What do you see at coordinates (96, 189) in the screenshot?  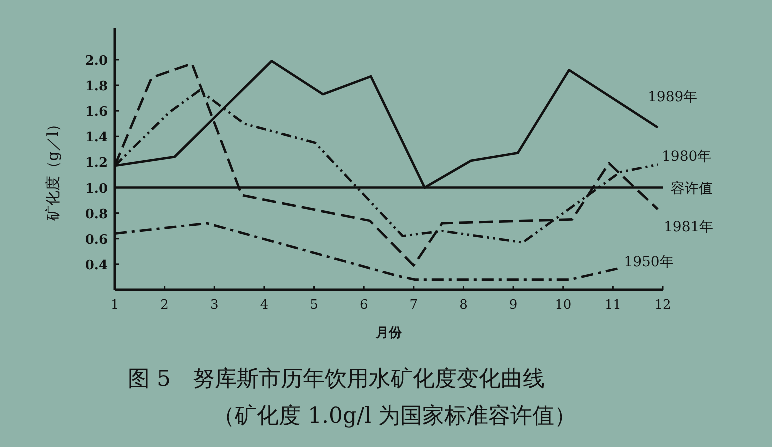 I see `y-tick-label: 1.0` at bounding box center [96, 189].